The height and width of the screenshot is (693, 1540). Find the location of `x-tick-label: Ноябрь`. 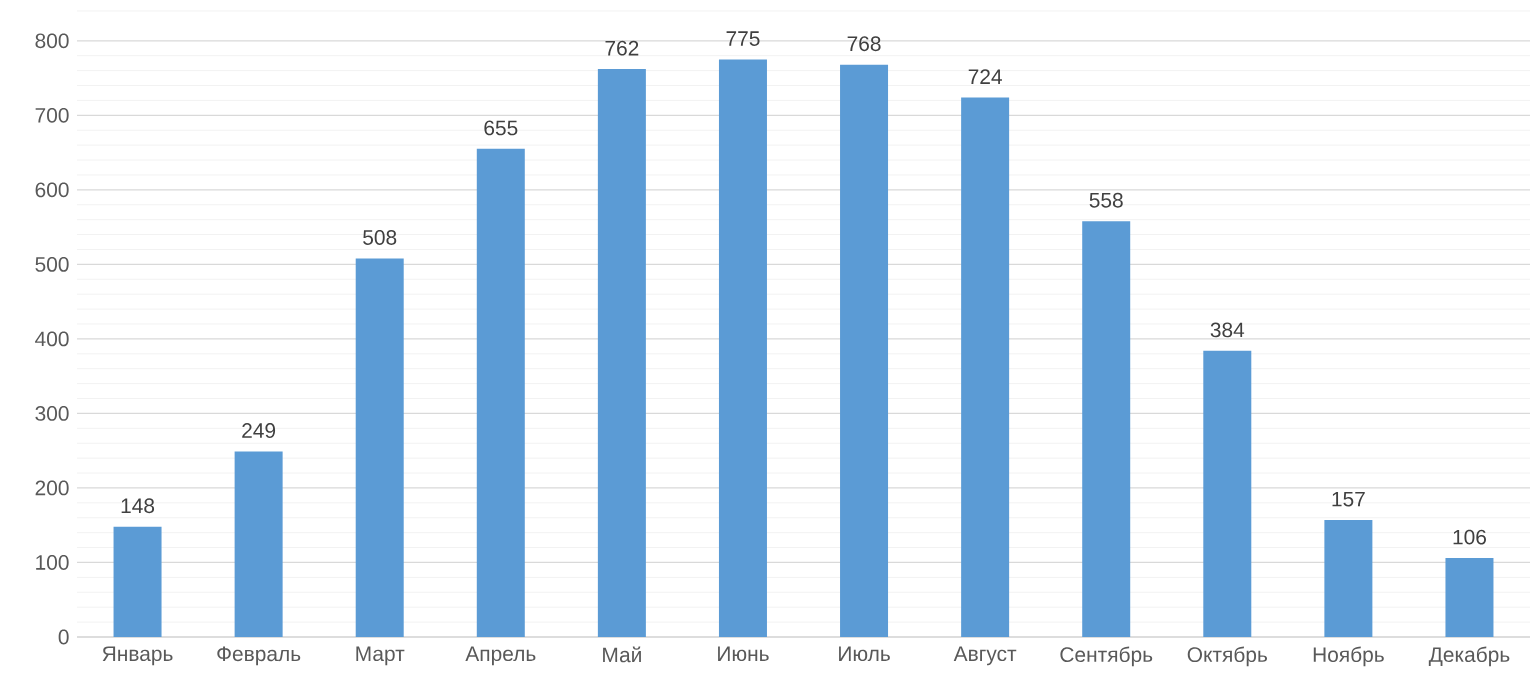

x-tick-label: Ноябрь is located at coordinates (1348, 656).